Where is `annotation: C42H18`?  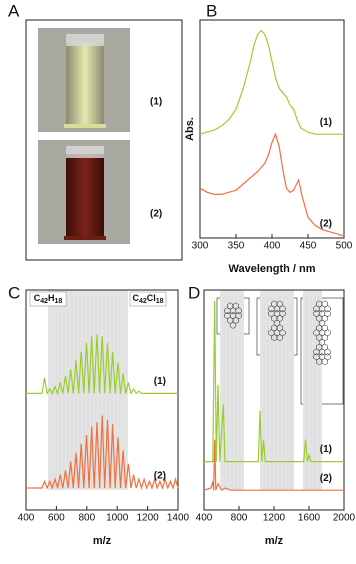
annotation: C42H18 is located at coordinates (48, 298).